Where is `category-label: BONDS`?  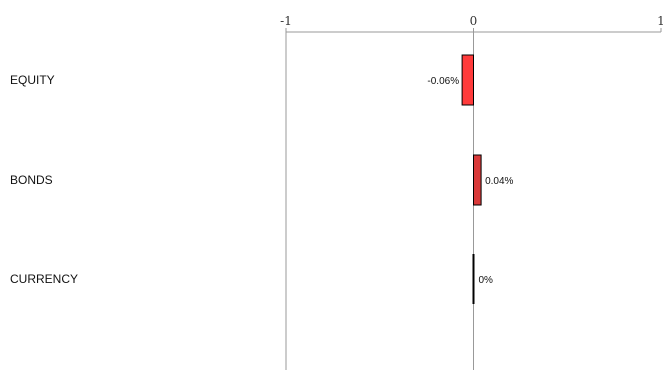 category-label: BONDS is located at coordinates (31, 180).